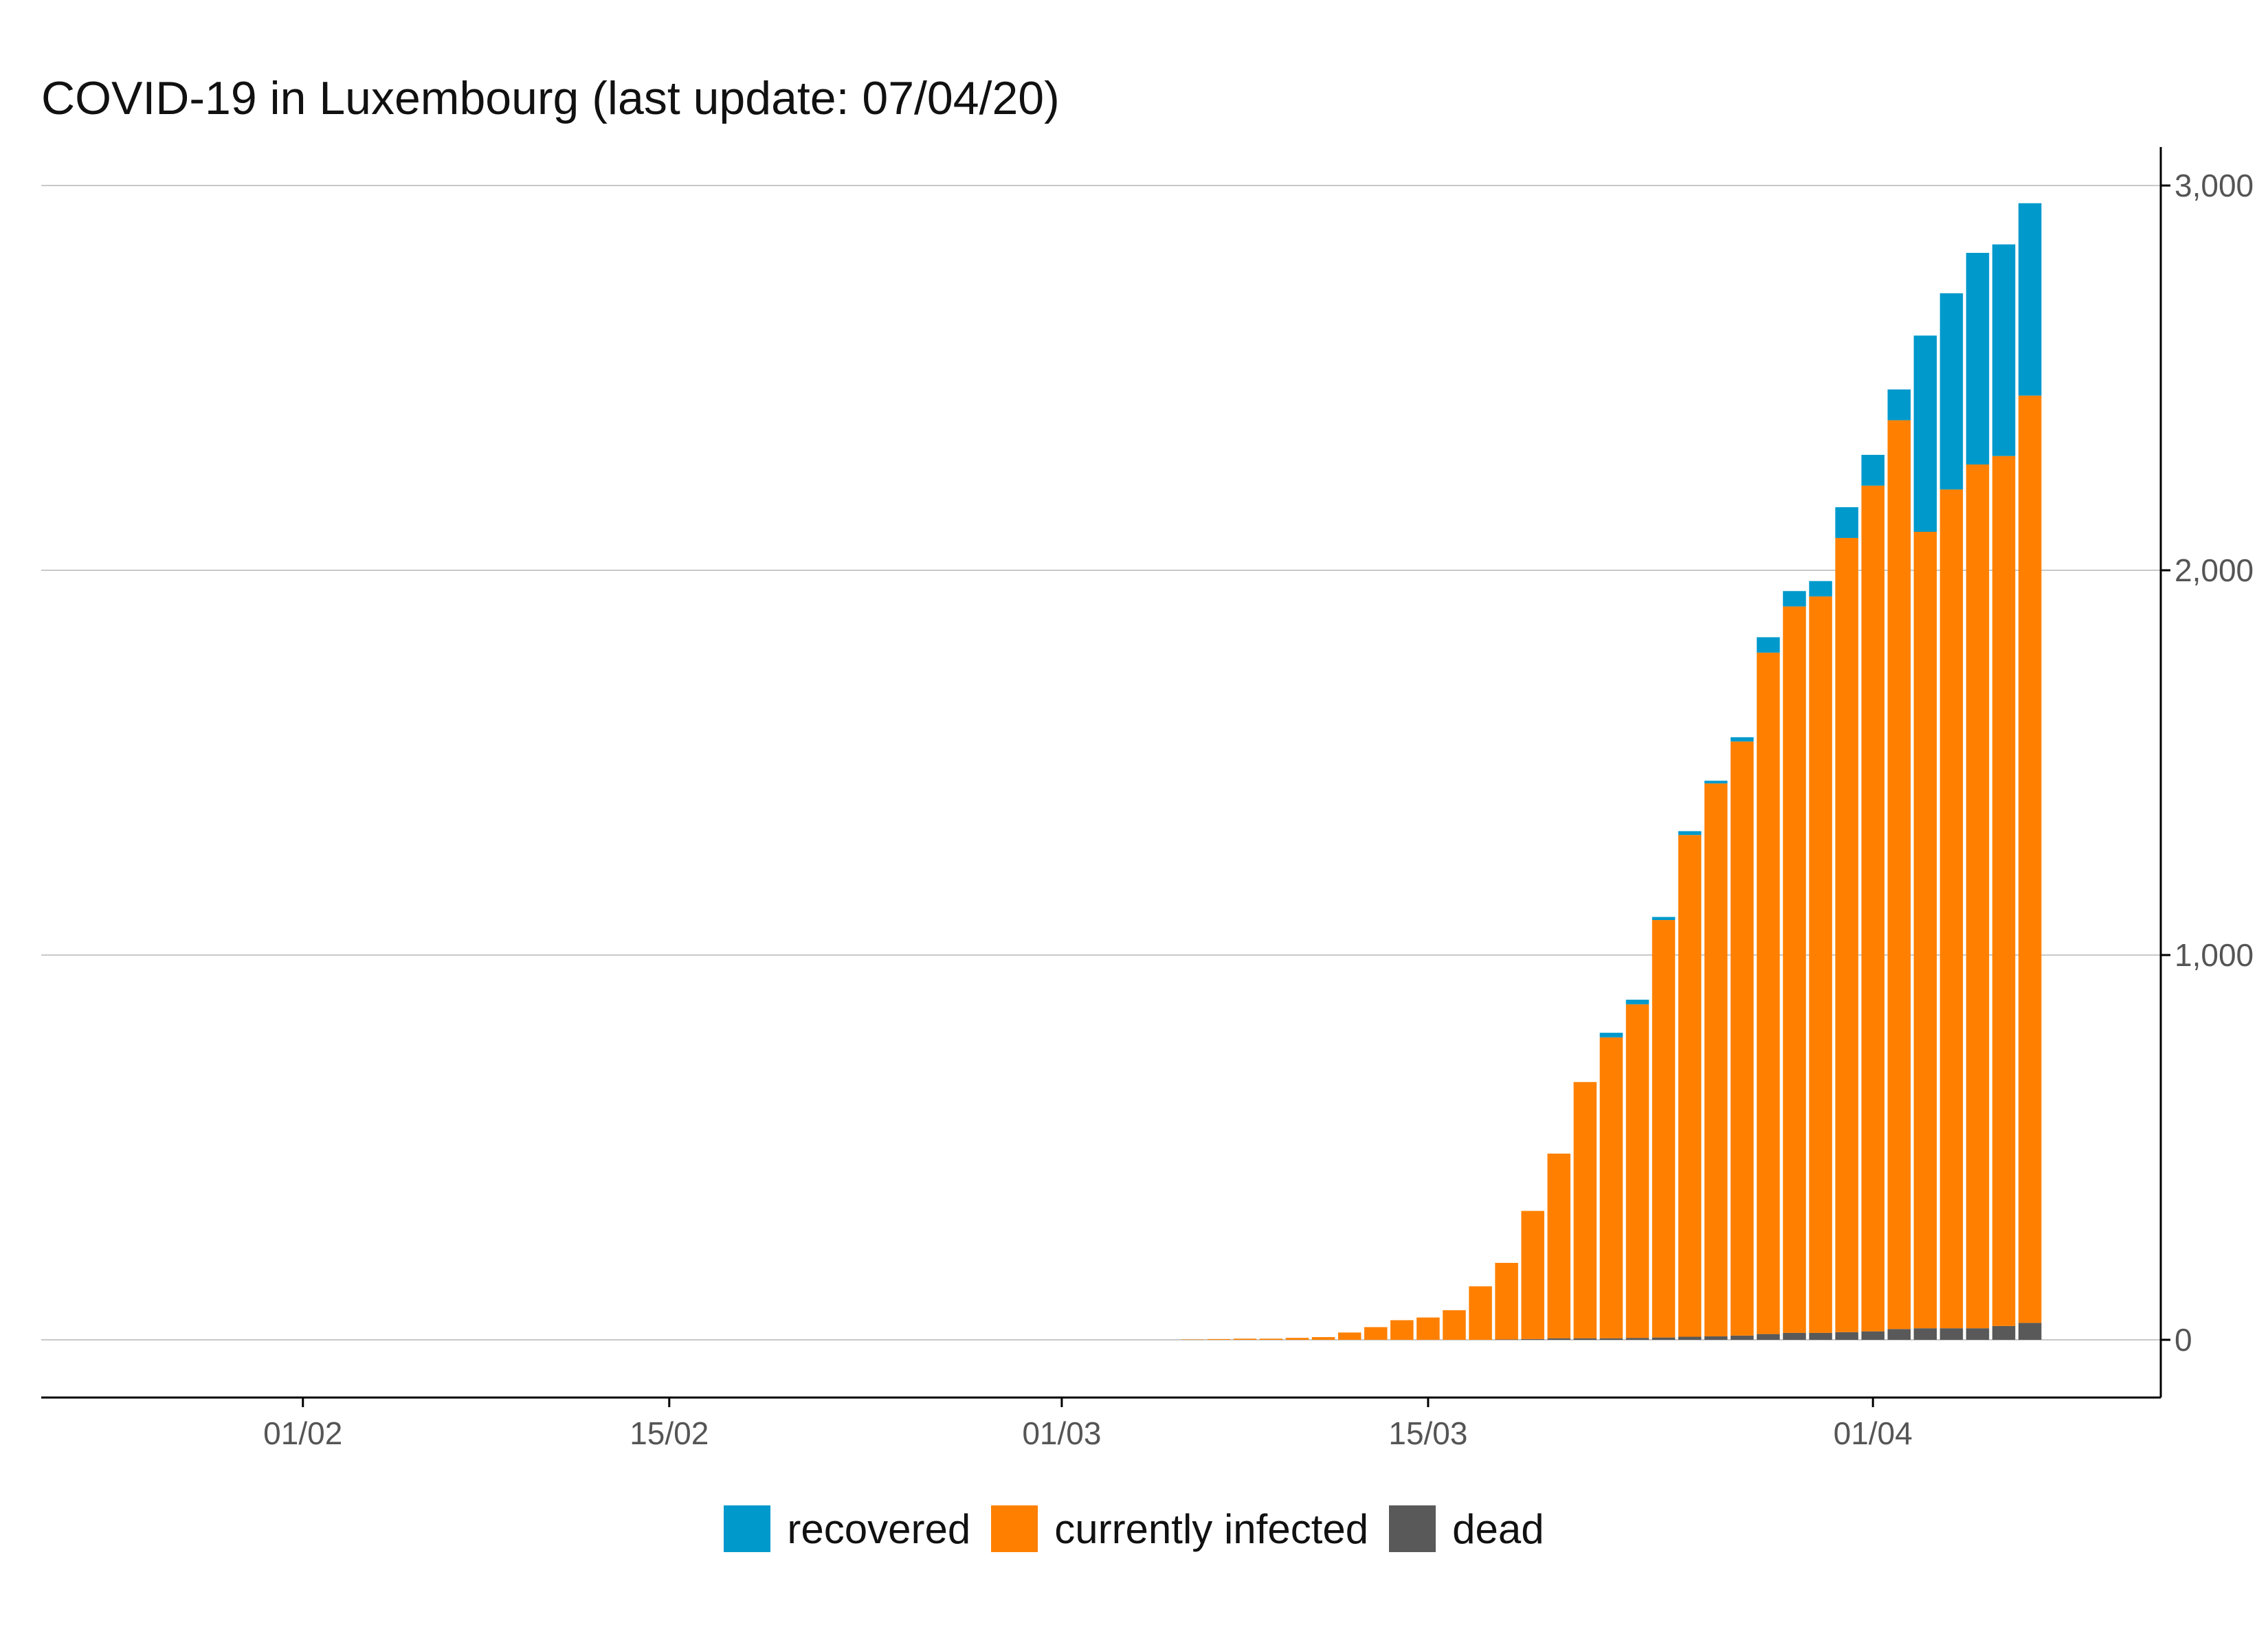 The width and height of the screenshot is (2268, 1649). I want to click on y-ticks: 0 1,000 2,000 3,000, so click(2207, 763).